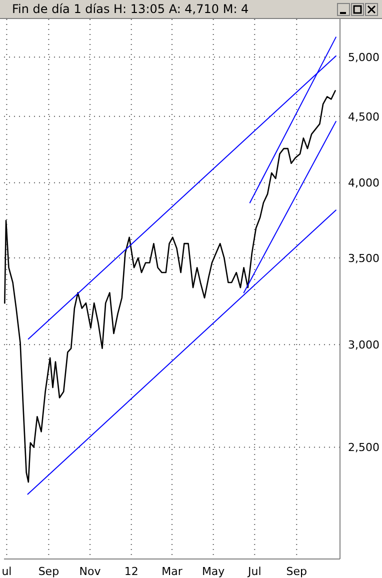 The image size is (382, 578). What do you see at coordinates (131, 571) in the screenshot?
I see `x-tick-label: 12` at bounding box center [131, 571].